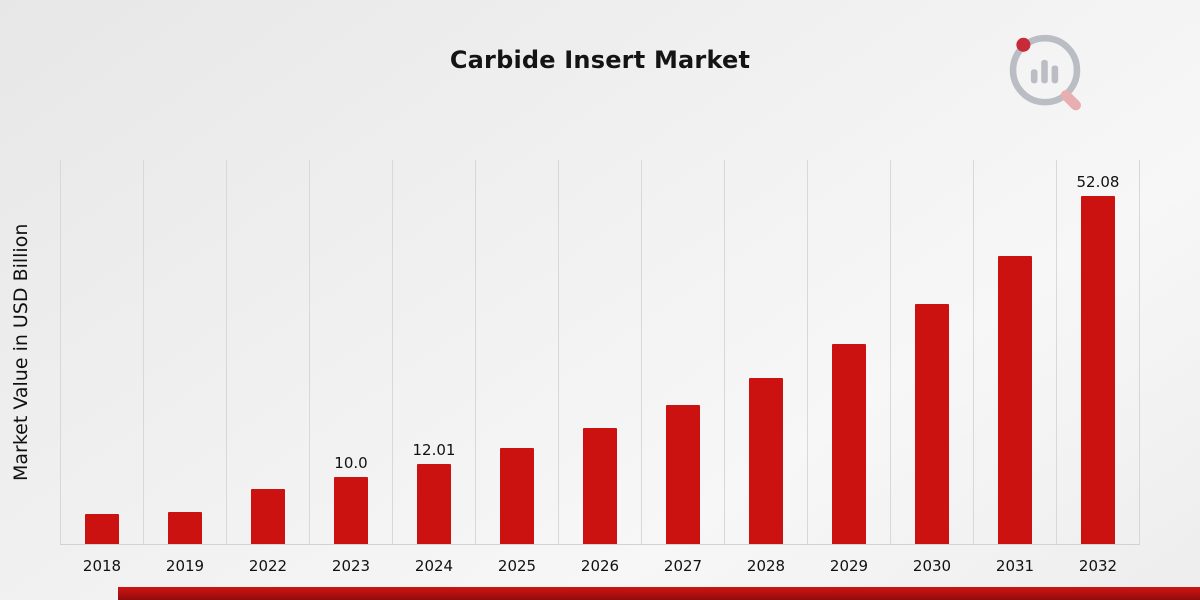  What do you see at coordinates (600, 566) in the screenshot?
I see `x-tick-label: 2026` at bounding box center [600, 566].